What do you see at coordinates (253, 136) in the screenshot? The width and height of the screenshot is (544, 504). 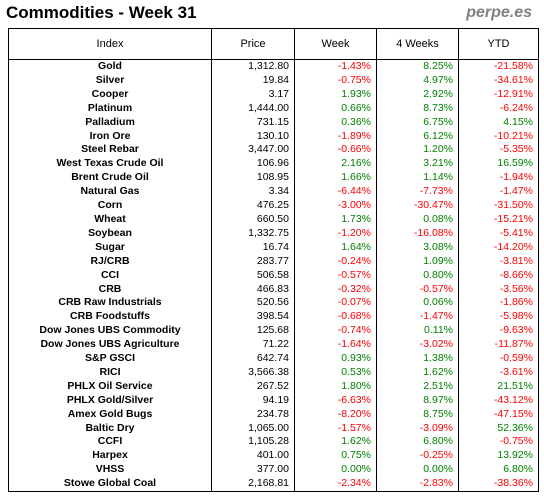 I see `price-cell: 130.10` at bounding box center [253, 136].